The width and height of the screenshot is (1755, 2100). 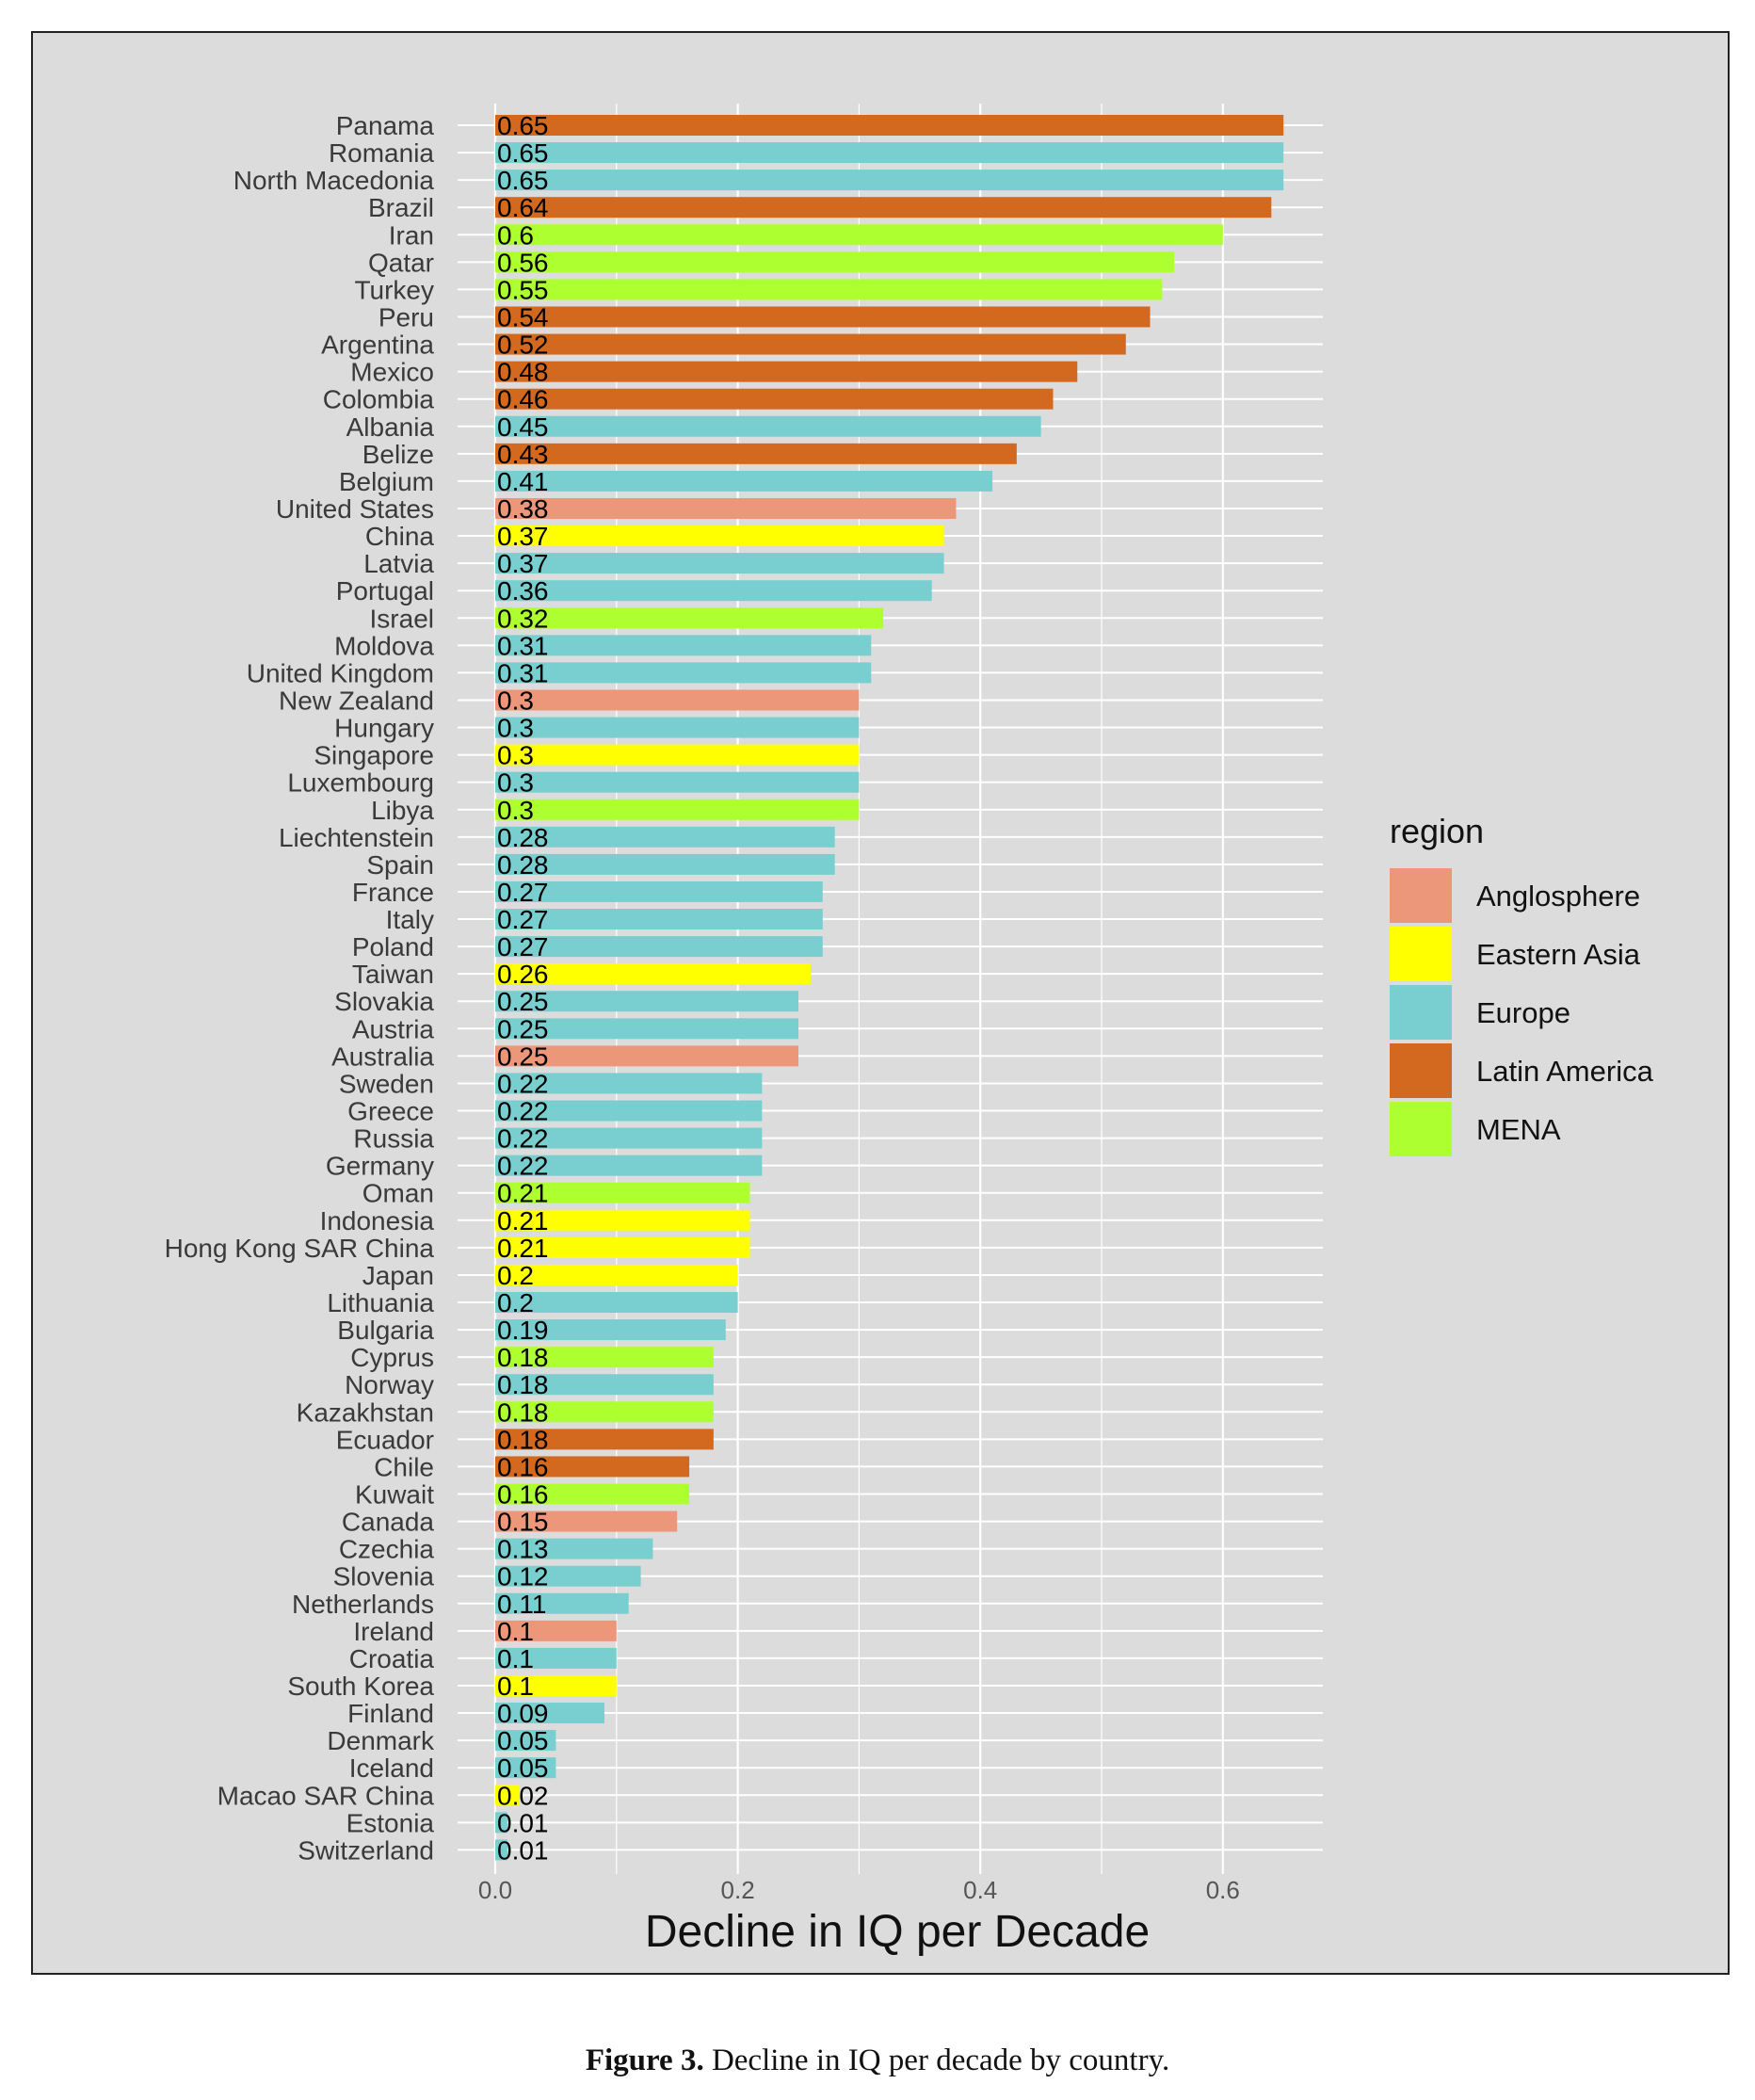 I want to click on category-label: Italy, so click(x=410, y=920).